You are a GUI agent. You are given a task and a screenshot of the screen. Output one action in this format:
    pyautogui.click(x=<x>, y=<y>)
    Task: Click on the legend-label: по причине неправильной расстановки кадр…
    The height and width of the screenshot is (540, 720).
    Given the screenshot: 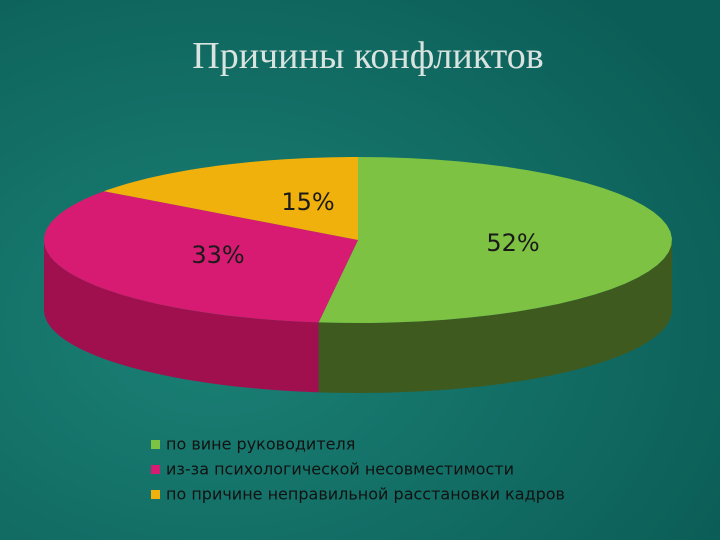 What is the action you would take?
    pyautogui.click(x=365, y=494)
    